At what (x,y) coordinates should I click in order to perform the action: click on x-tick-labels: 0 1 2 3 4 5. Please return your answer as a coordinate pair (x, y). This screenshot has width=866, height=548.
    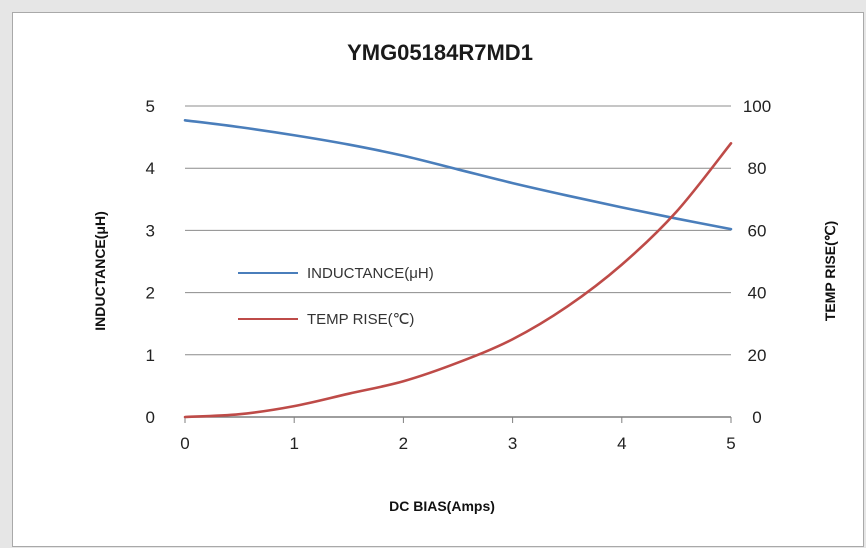
    Looking at the image, I should click on (458, 435).